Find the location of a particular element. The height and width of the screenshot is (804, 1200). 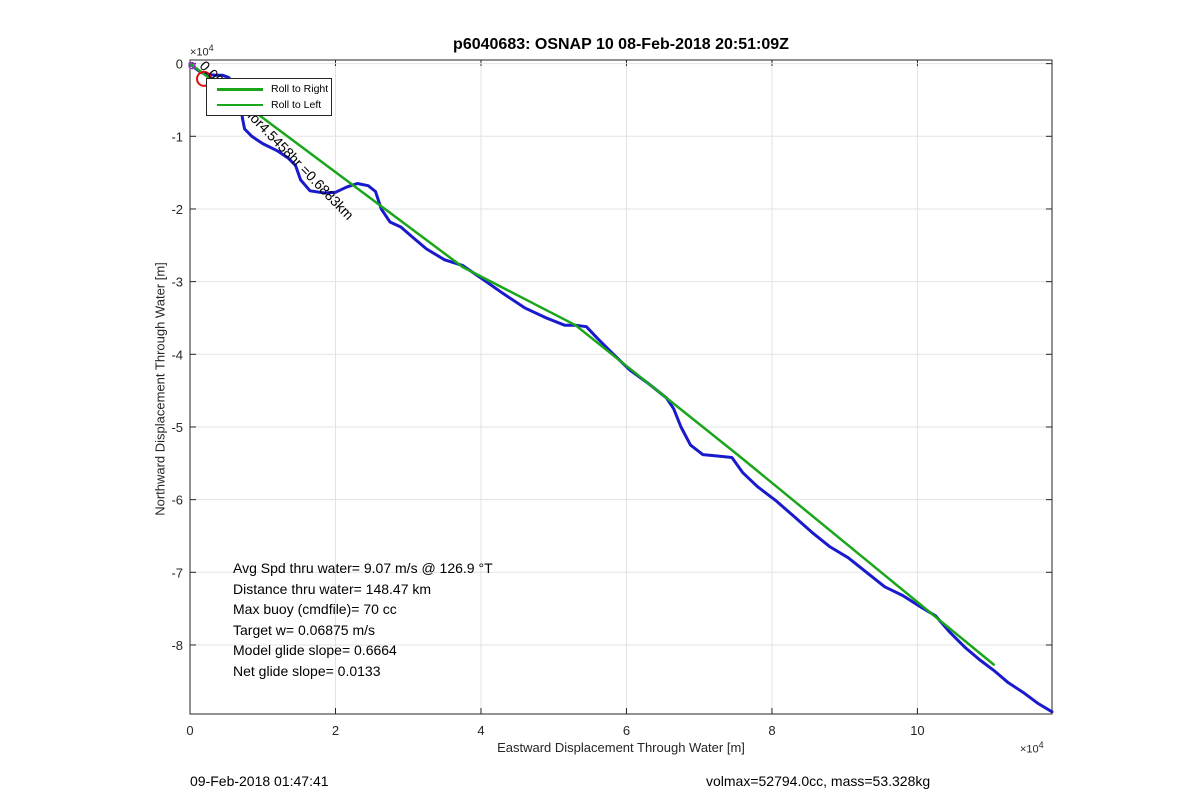

x-tick-label: 10 is located at coordinates (917, 730).